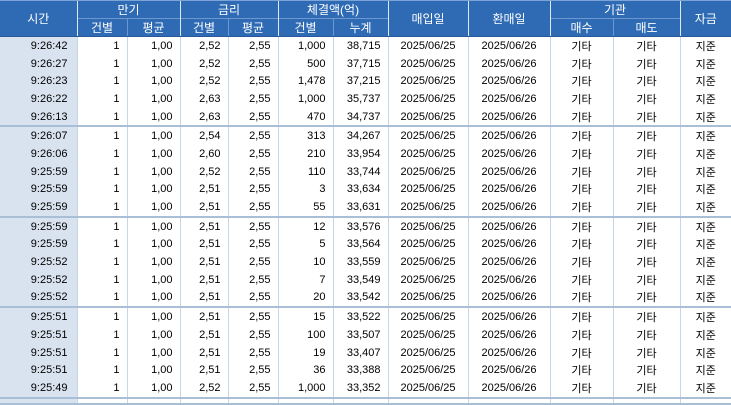  What do you see at coordinates (332, 9) in the screenshot?
I see `col-header-amount: 체결액(억)` at bounding box center [332, 9].